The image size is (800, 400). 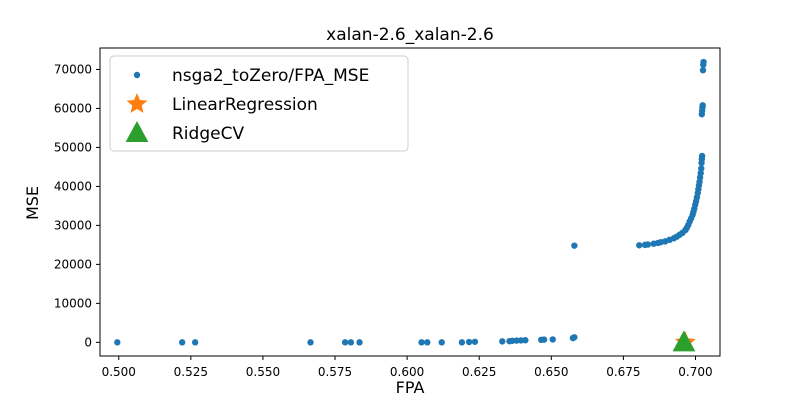 I want to click on x-tick-label: 0.550, so click(x=263, y=372).